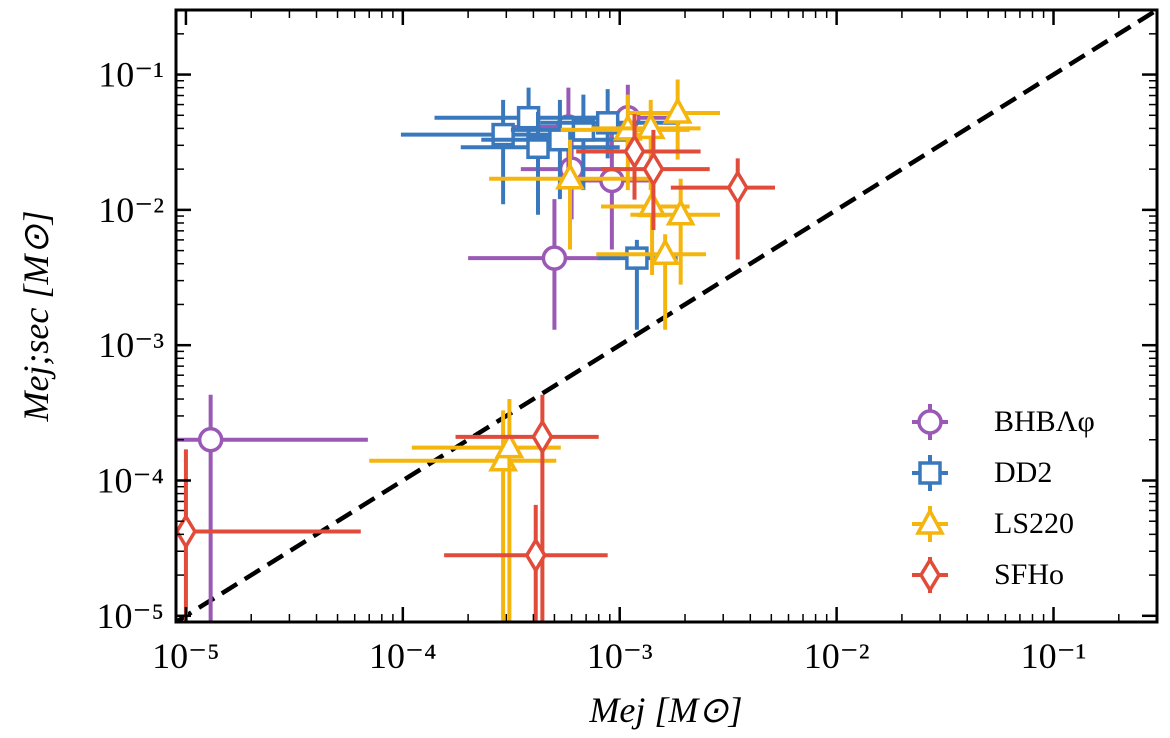  What do you see at coordinates (1054, 656) in the screenshot?
I see `x-tick-label: 10⁻¹` at bounding box center [1054, 656].